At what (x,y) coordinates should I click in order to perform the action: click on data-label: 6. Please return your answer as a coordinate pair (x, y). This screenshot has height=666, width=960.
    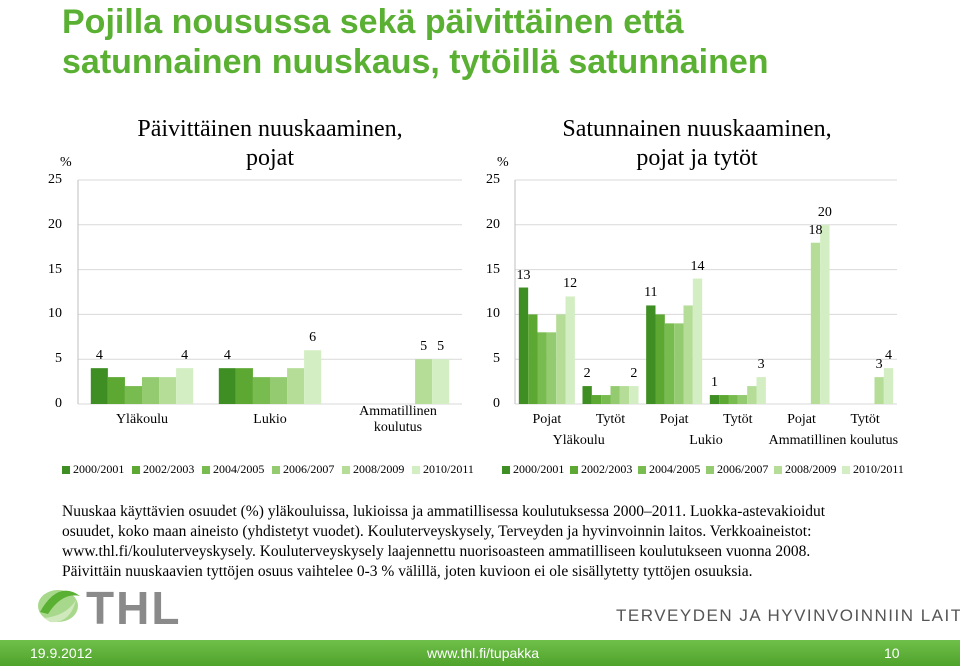
    Looking at the image, I should click on (313, 338).